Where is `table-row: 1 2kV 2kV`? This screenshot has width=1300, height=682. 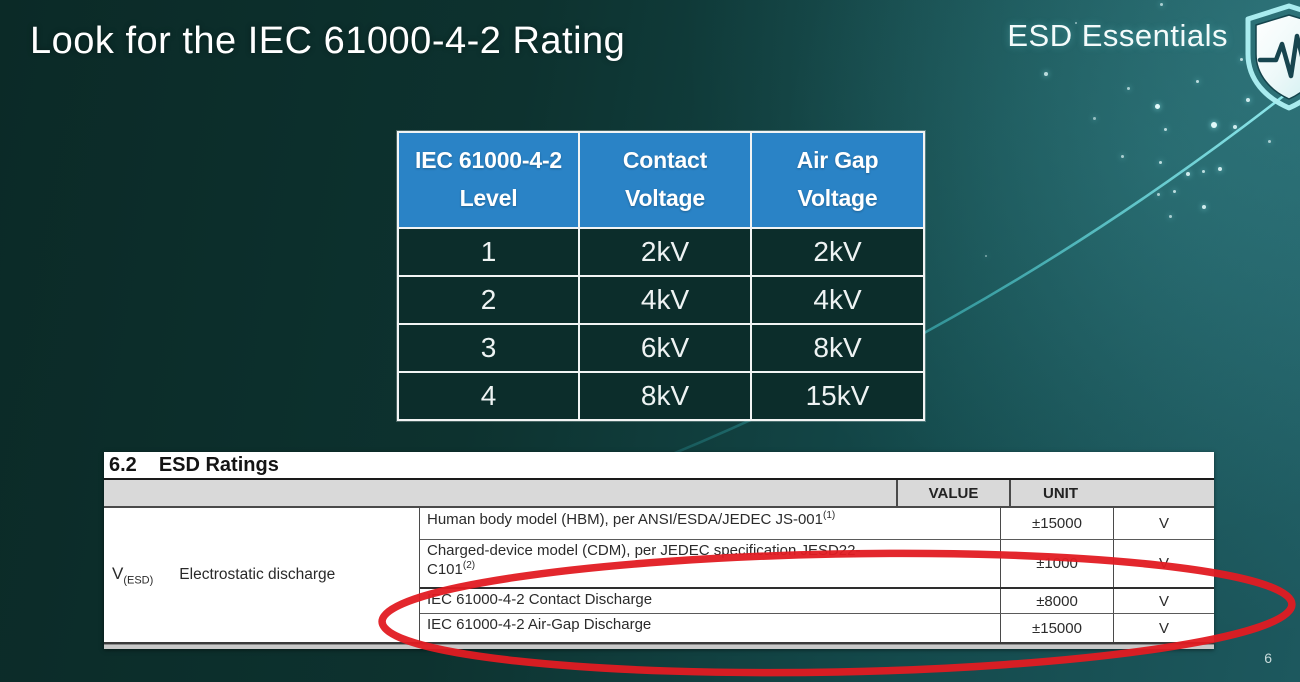
table-row: 1 2kV 2kV is located at coordinates (661, 252).